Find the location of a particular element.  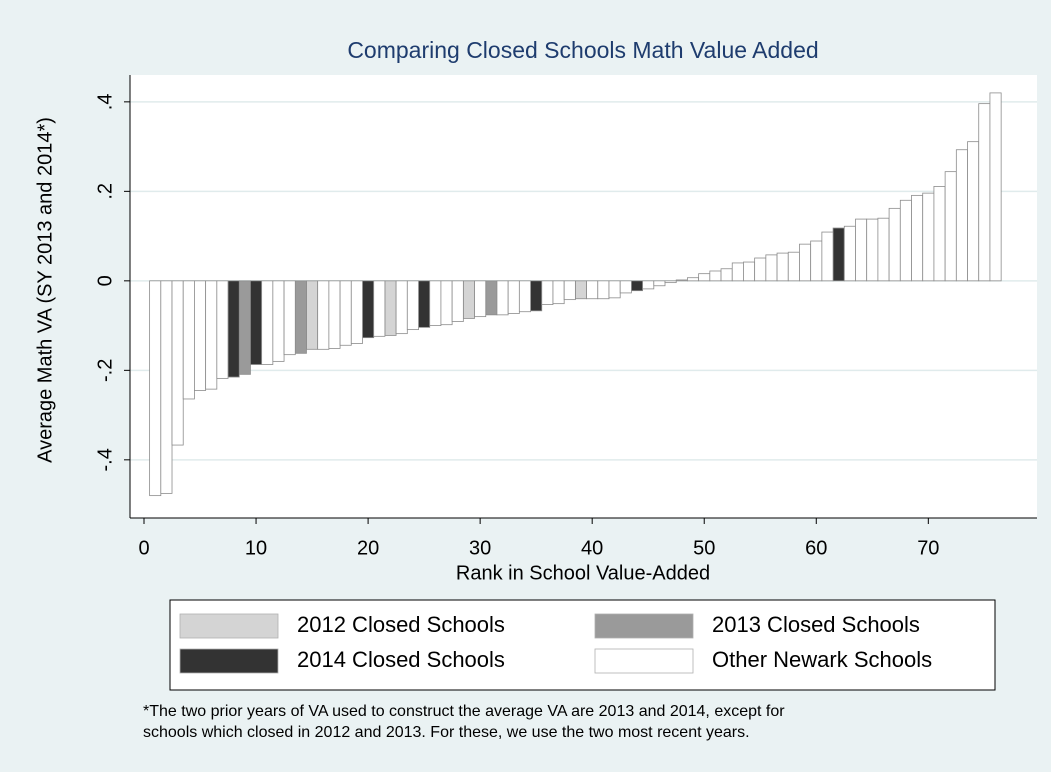

y-tick-label: .4 is located at coordinates (105, 102).